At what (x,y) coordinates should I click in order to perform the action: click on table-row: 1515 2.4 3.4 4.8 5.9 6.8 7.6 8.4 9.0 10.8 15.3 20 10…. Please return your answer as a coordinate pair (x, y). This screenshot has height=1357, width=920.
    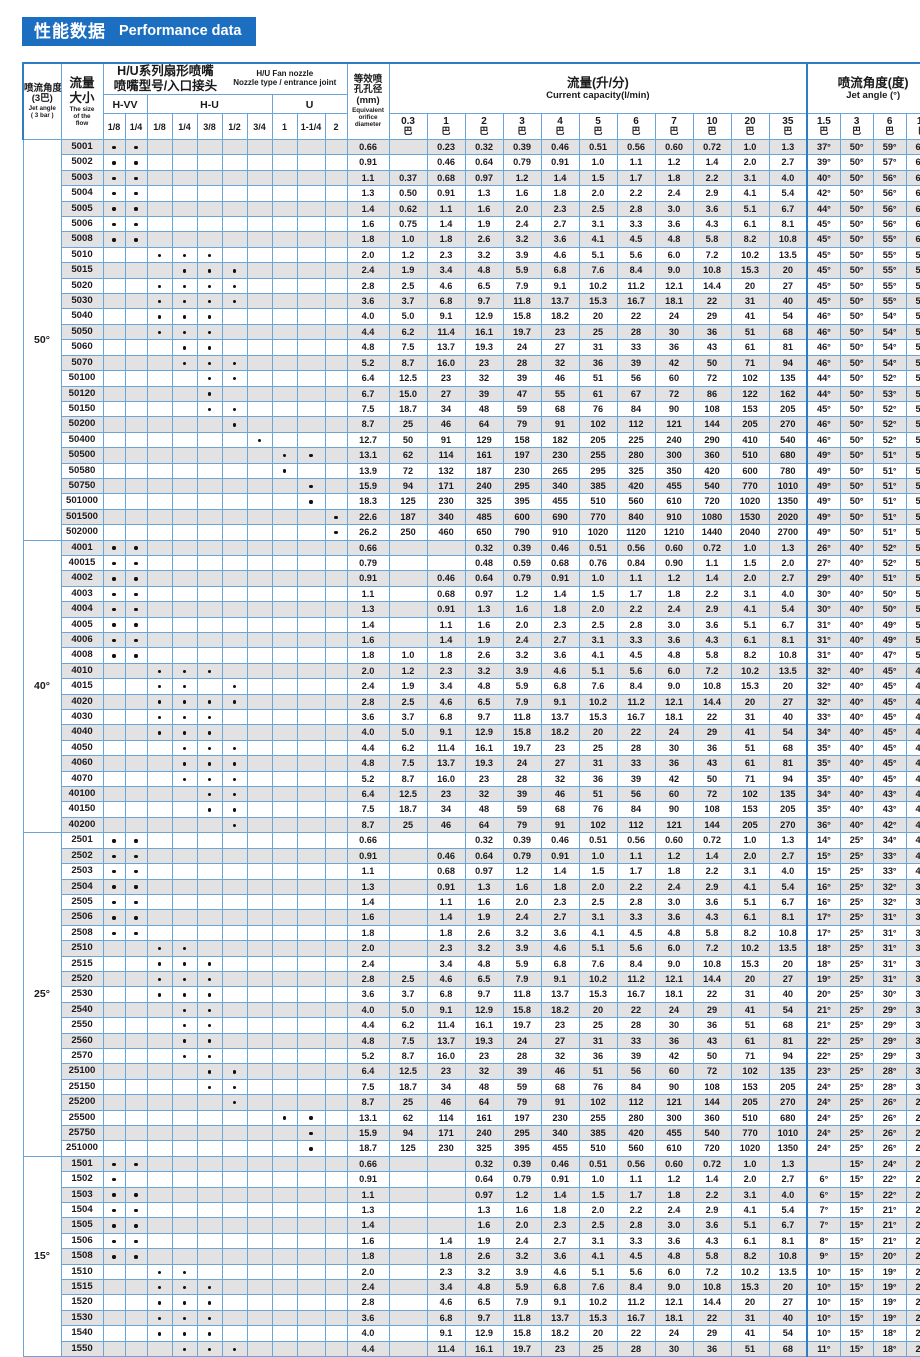
    Looking at the image, I should click on (471, 1287).